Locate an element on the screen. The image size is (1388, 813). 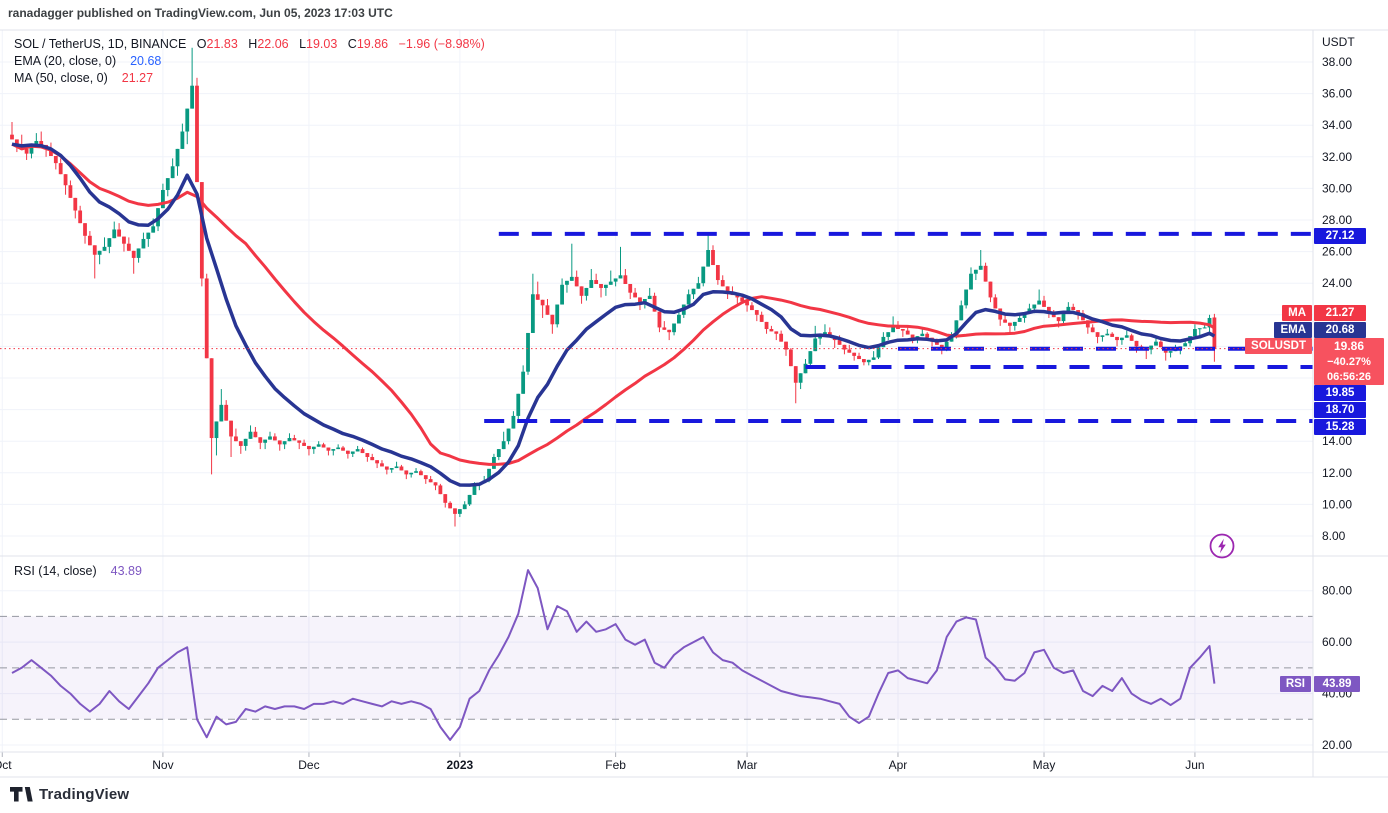
low-value: 19.03 is located at coordinates (322, 44).